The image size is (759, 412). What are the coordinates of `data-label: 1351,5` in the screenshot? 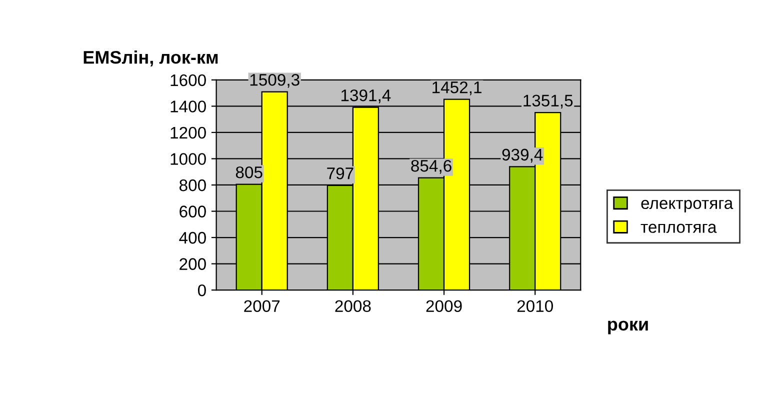 It's located at (548, 101).